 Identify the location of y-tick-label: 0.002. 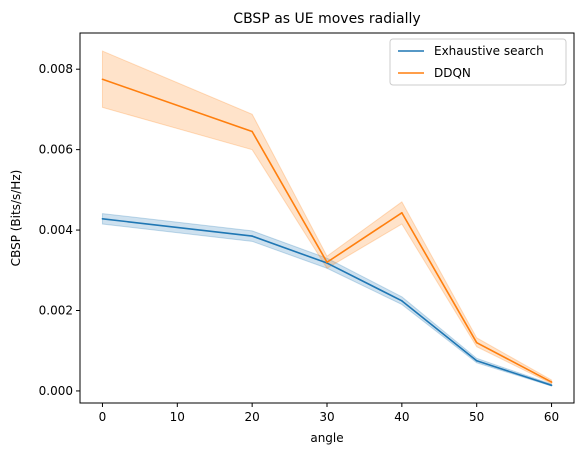
(56, 311).